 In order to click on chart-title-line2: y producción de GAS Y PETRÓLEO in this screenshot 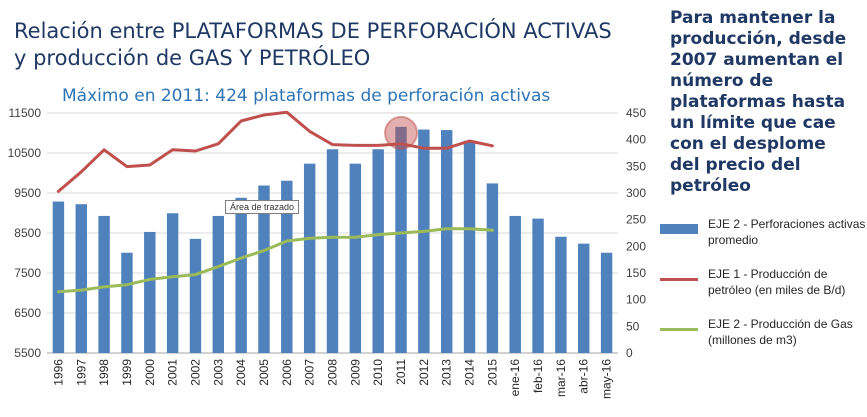, I will do `click(192, 58)`.